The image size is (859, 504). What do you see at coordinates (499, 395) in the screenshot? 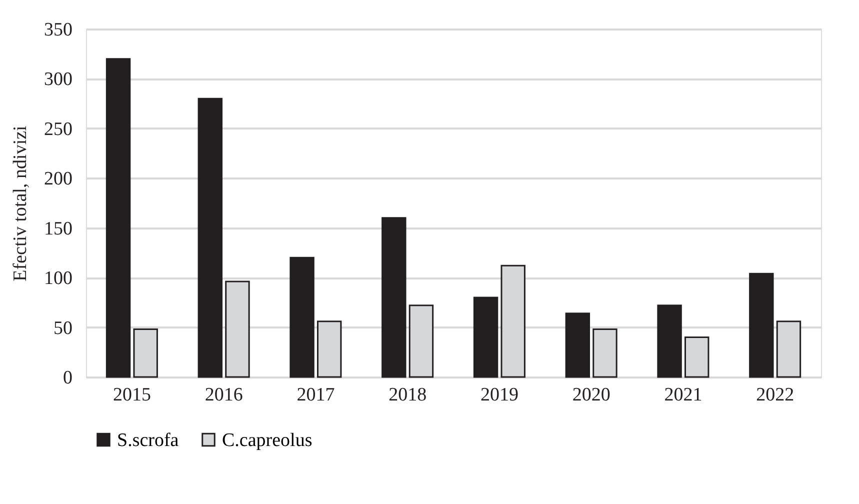
I see `x-tick-label: 2019` at bounding box center [499, 395].